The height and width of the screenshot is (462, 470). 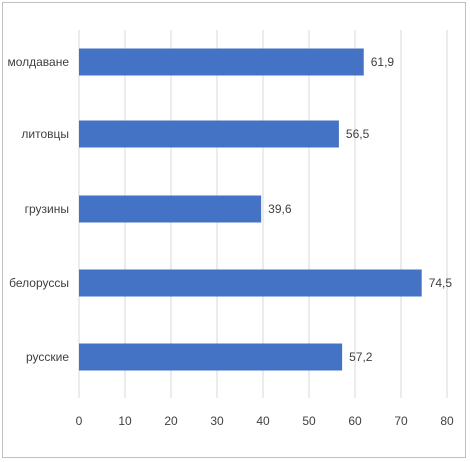 What do you see at coordinates (358, 134) in the screenshot?
I see `data-label: 56,5` at bounding box center [358, 134].